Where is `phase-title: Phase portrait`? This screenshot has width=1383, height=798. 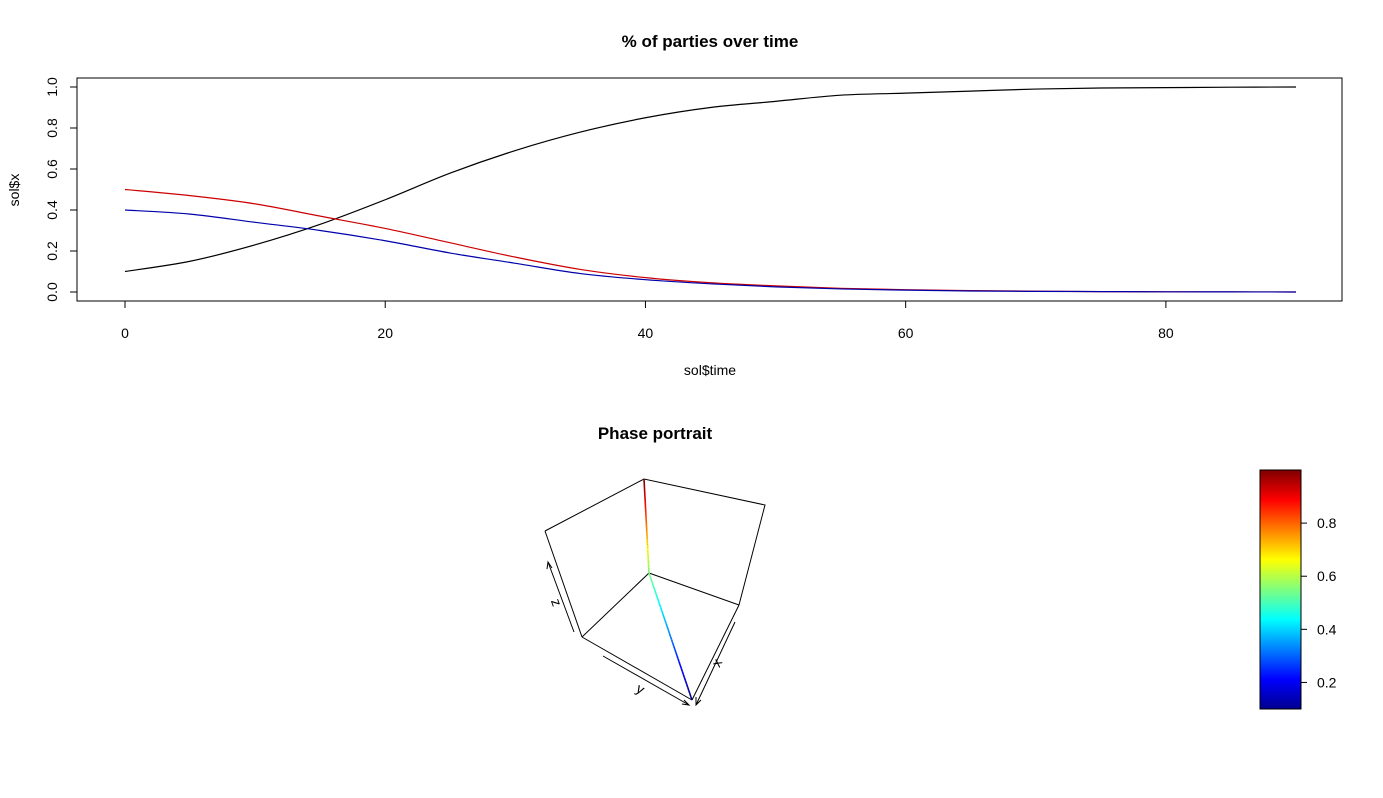
phase-title: Phase portrait is located at coordinates (655, 433).